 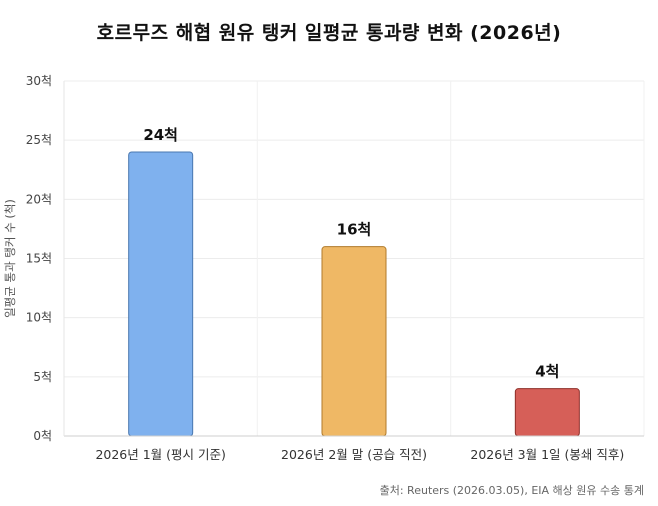 I want to click on y-tick-label: 5척, so click(x=42, y=377).